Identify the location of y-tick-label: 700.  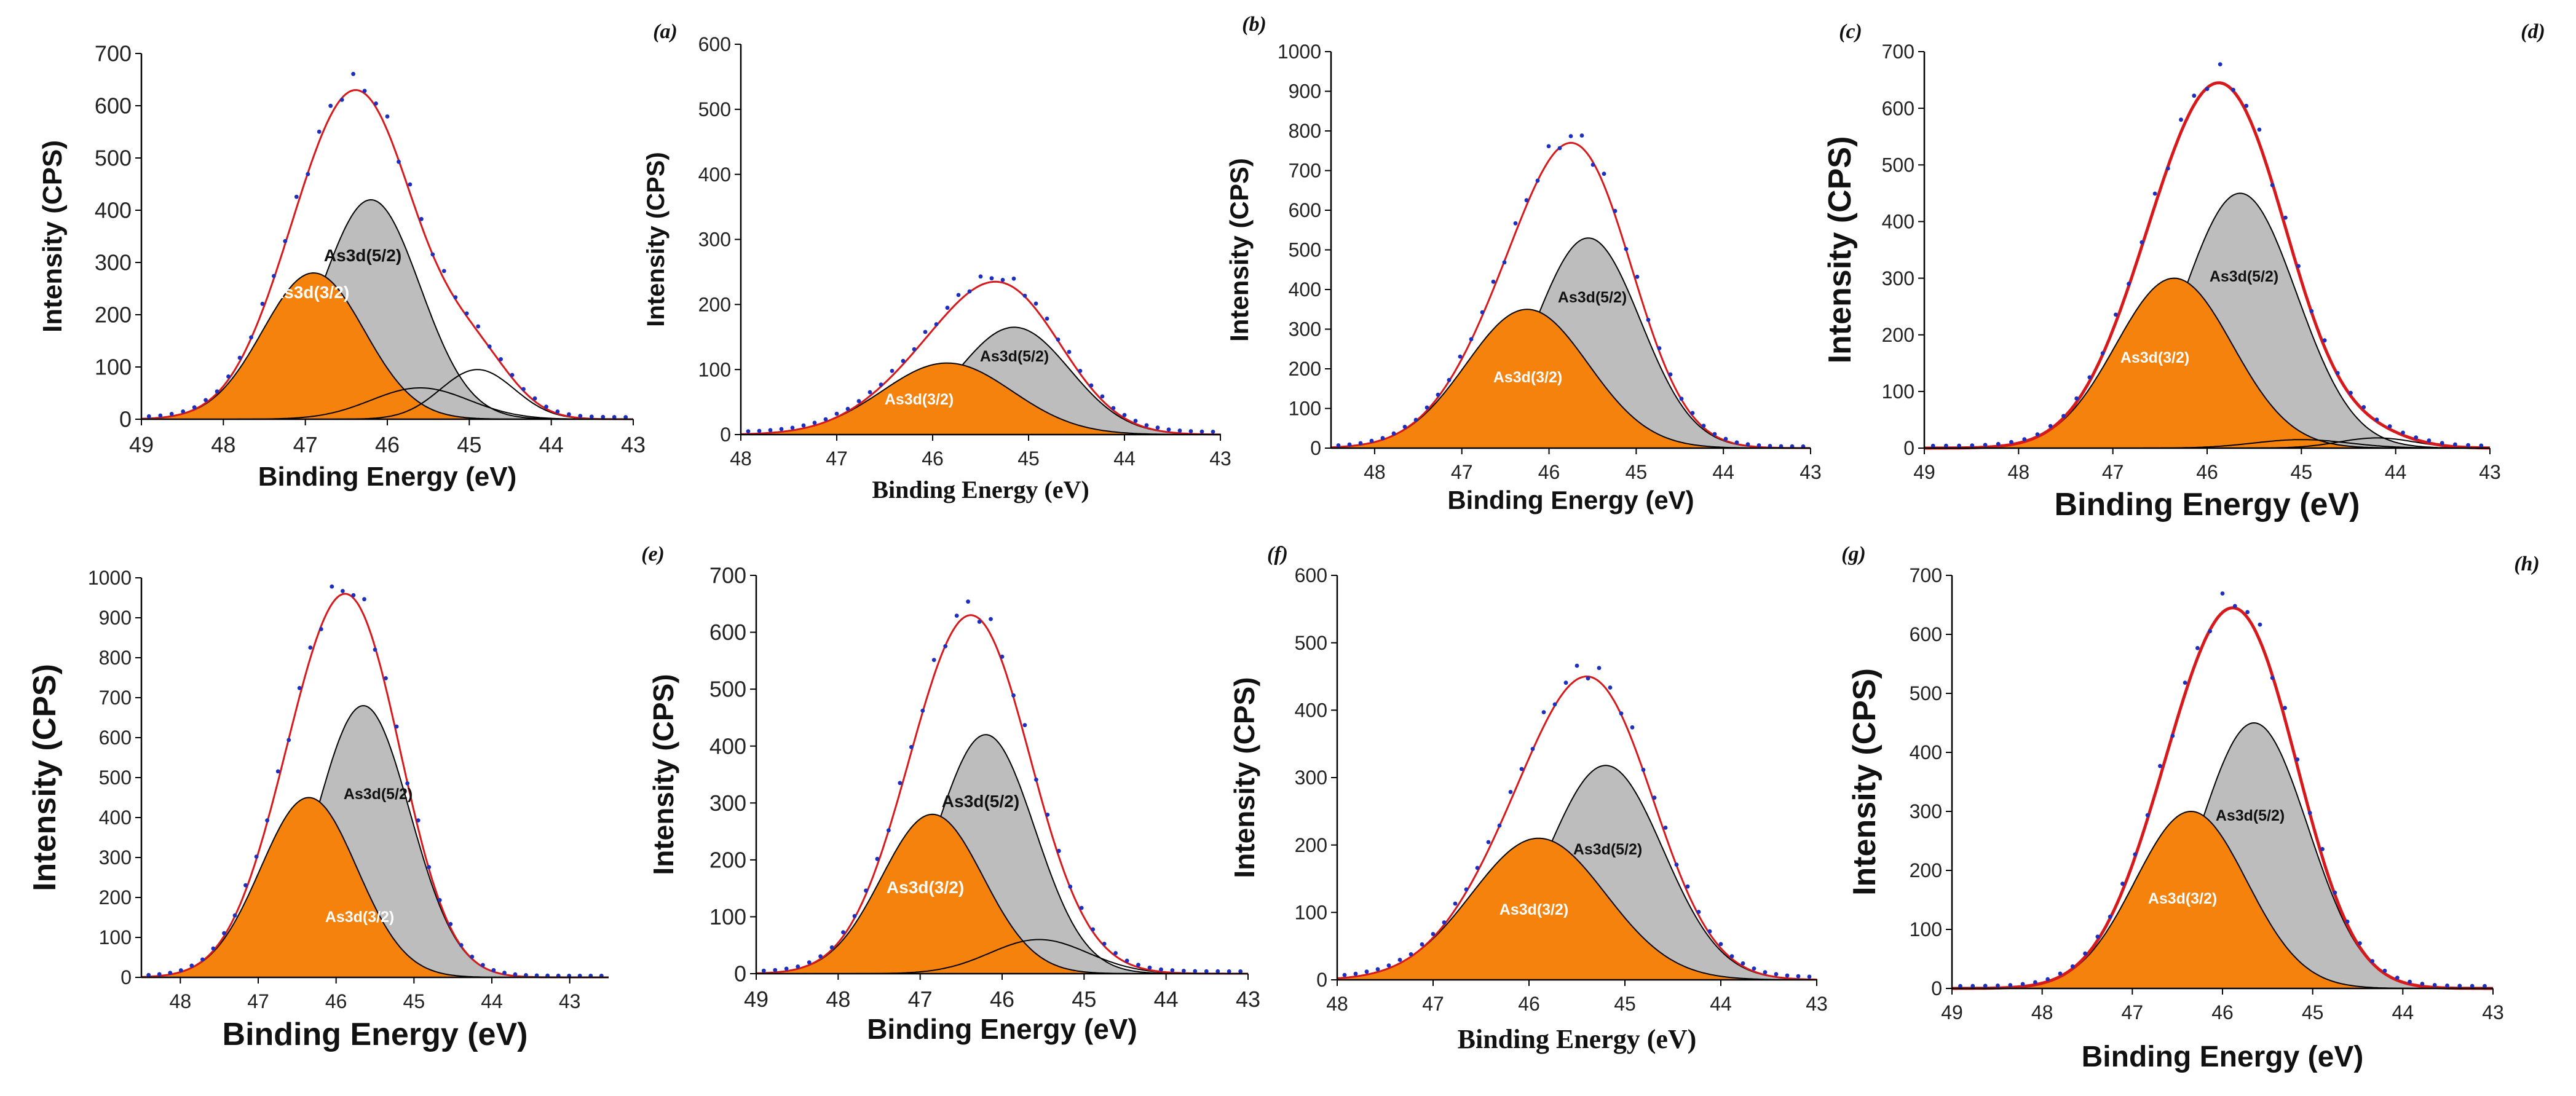
(1305, 171).